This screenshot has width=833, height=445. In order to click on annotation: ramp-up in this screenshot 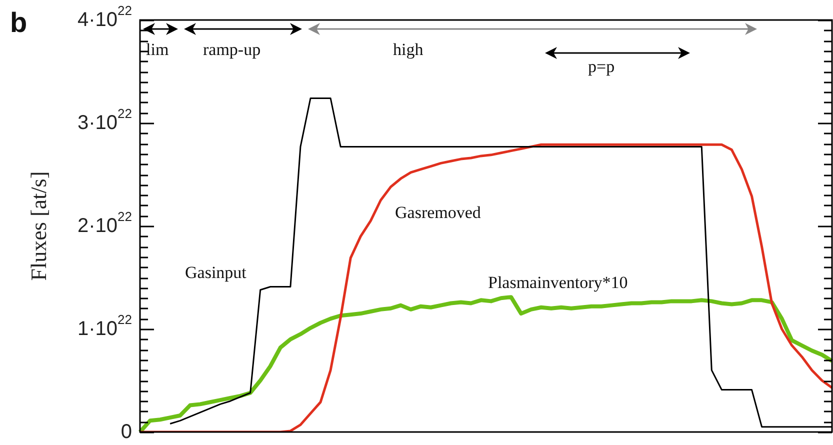, I will do `click(232, 49)`.